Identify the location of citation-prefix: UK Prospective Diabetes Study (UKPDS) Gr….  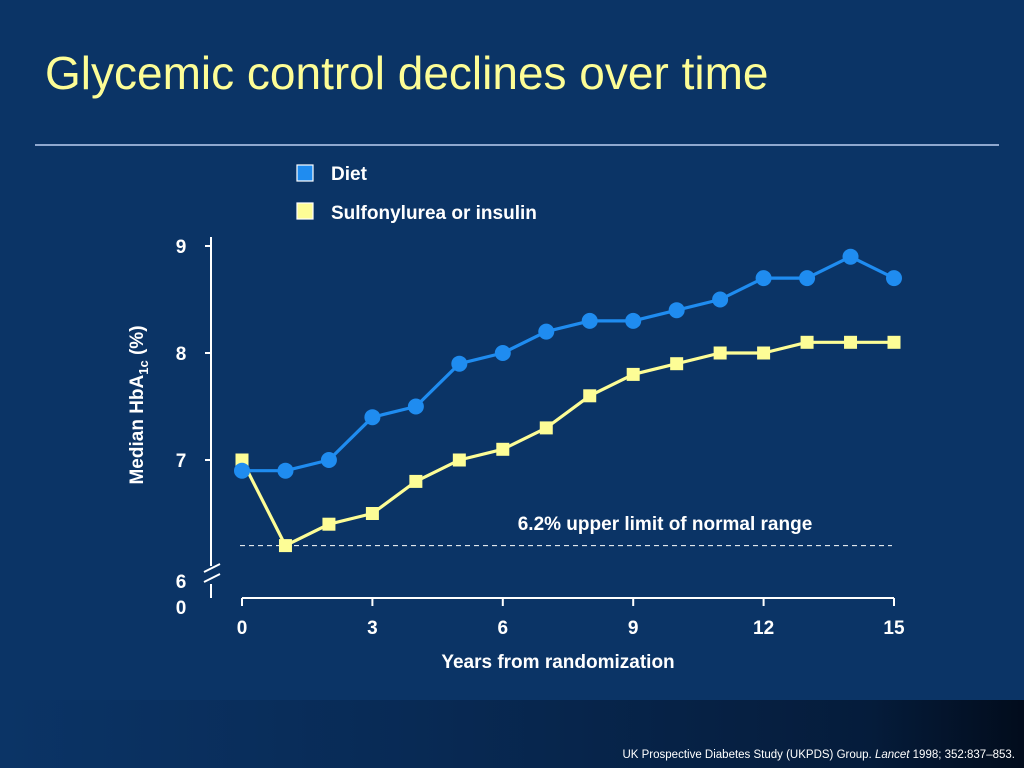
(748, 755).